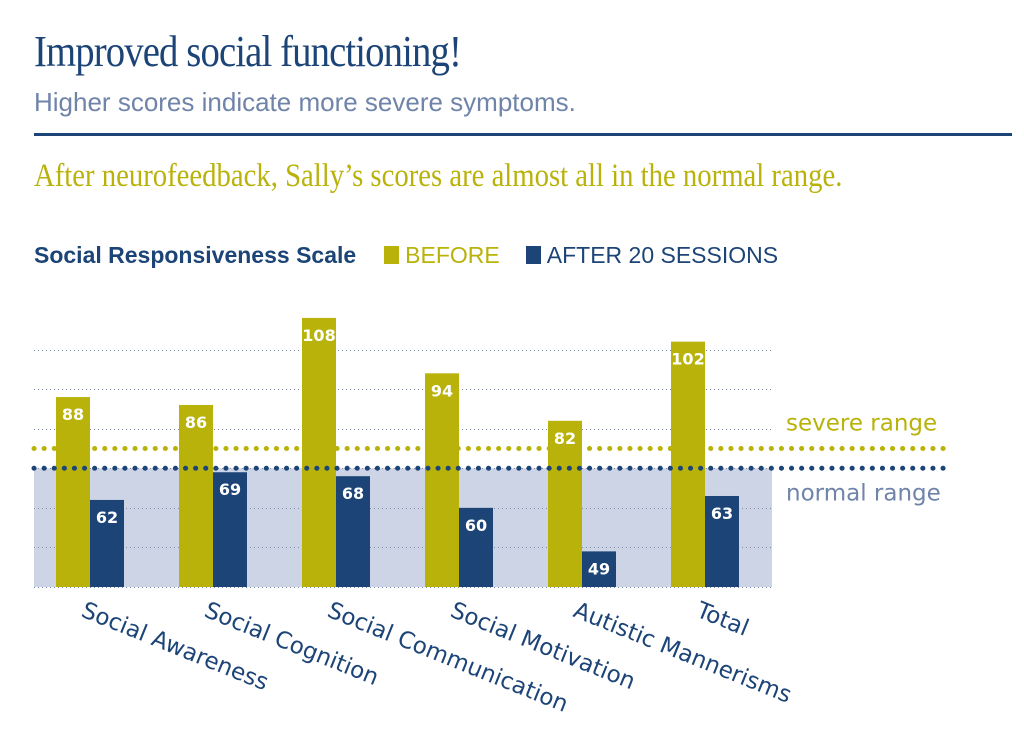  I want to click on legend-item-after: AFTER 20 SESSIONS, so click(652, 255).